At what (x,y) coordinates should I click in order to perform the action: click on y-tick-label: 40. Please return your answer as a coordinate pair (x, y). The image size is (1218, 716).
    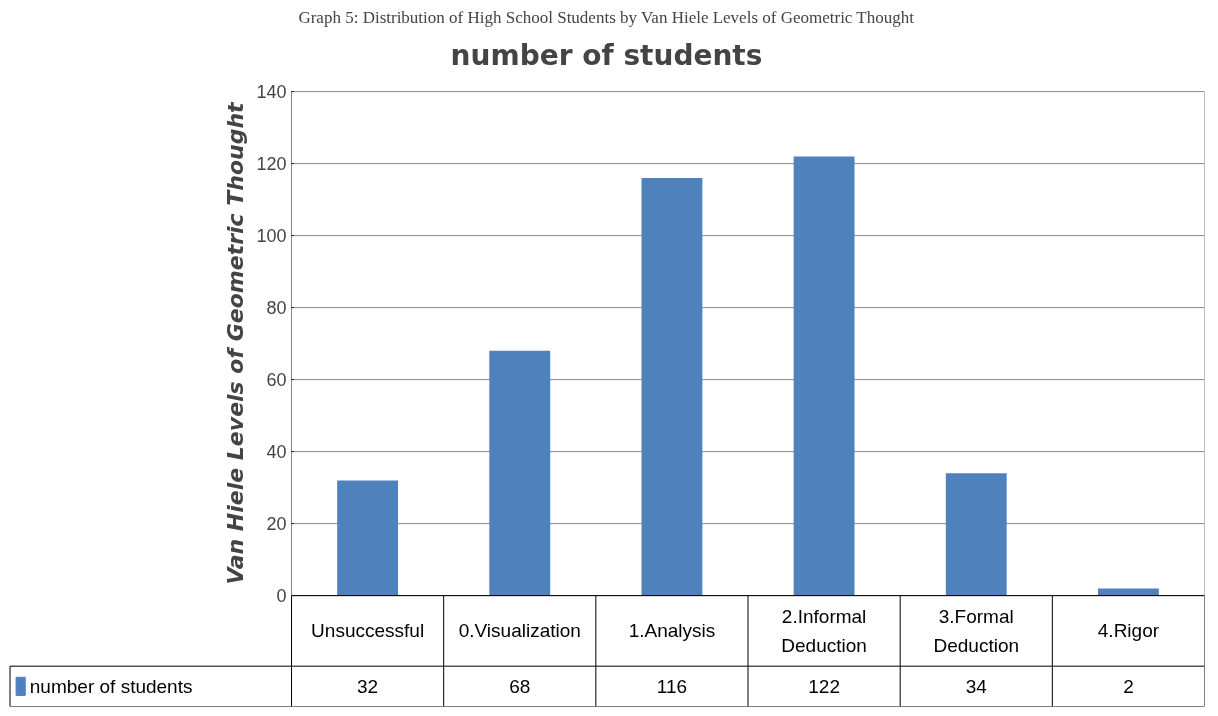
    Looking at the image, I should click on (276, 452).